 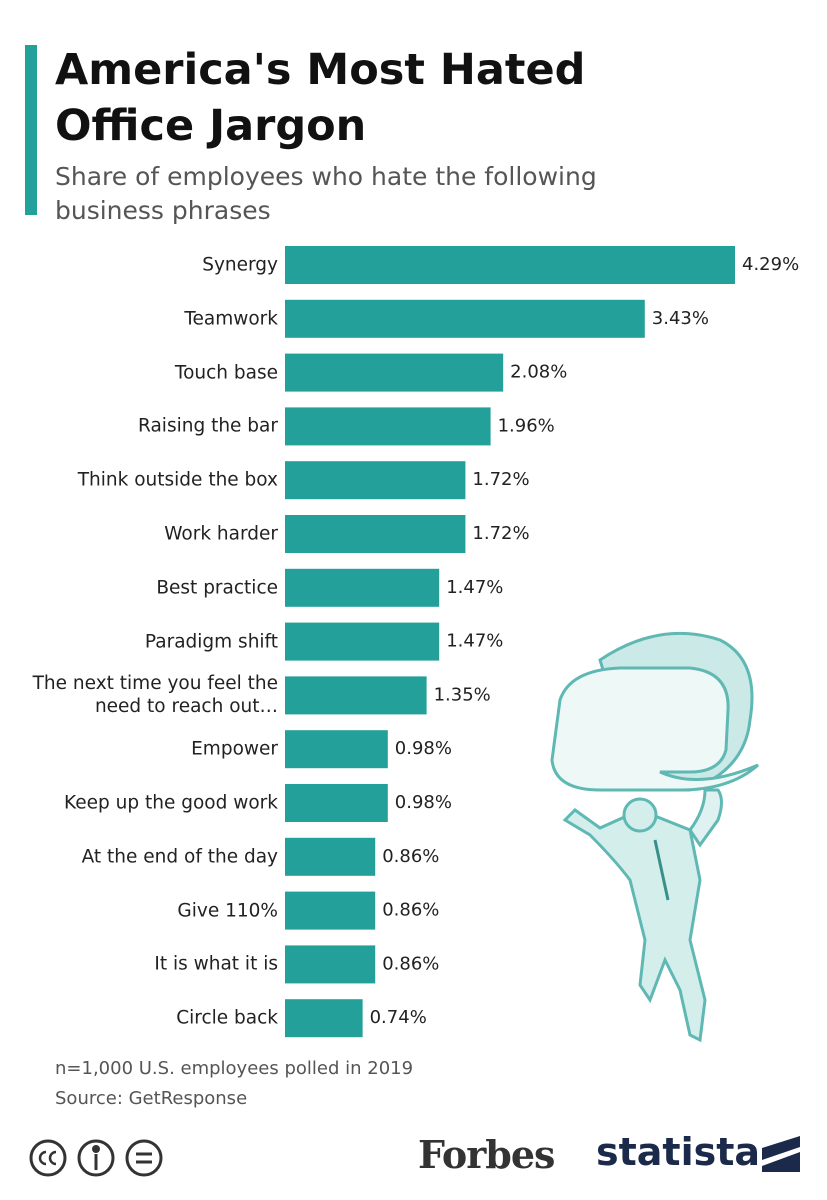 What do you see at coordinates (221, 534) in the screenshot?
I see `category-label: Work harder` at bounding box center [221, 534].